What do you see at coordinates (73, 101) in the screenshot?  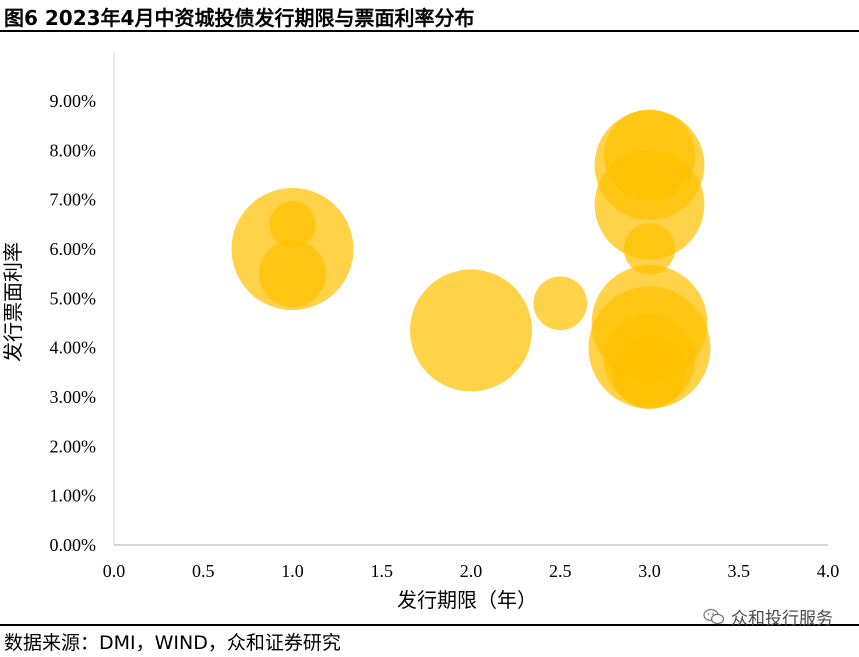 I see `y-tick-label: 9.00%` at bounding box center [73, 101].